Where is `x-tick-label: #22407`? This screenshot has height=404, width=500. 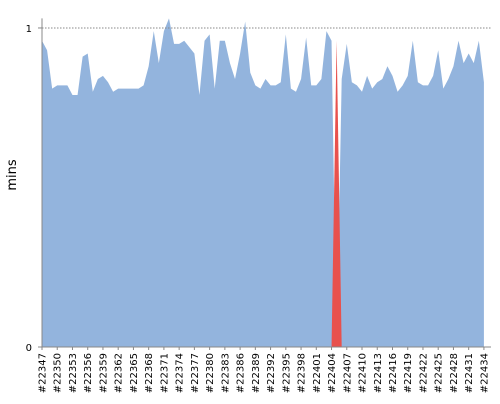
x-tick-label: #22407 is located at coordinates (347, 373).